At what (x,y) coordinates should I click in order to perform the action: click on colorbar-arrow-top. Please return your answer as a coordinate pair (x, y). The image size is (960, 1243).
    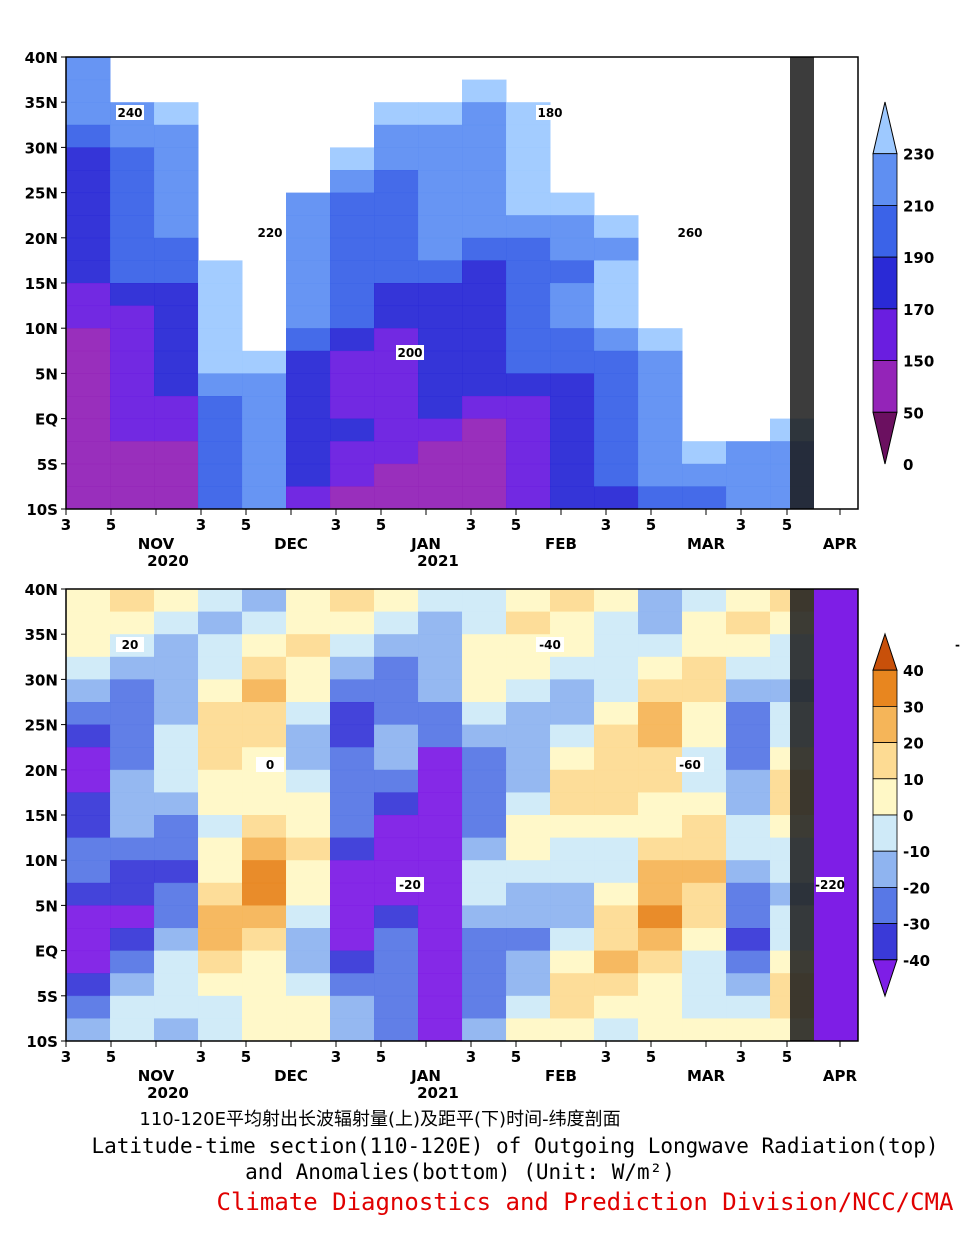
    Looking at the image, I should click on (885, 128).